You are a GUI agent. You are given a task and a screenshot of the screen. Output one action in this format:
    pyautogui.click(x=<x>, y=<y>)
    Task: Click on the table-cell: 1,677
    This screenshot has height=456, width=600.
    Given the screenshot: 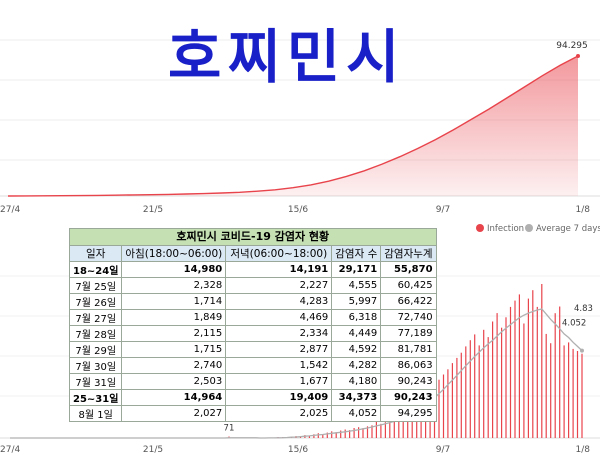 What is the action you would take?
    pyautogui.click(x=279, y=381)
    